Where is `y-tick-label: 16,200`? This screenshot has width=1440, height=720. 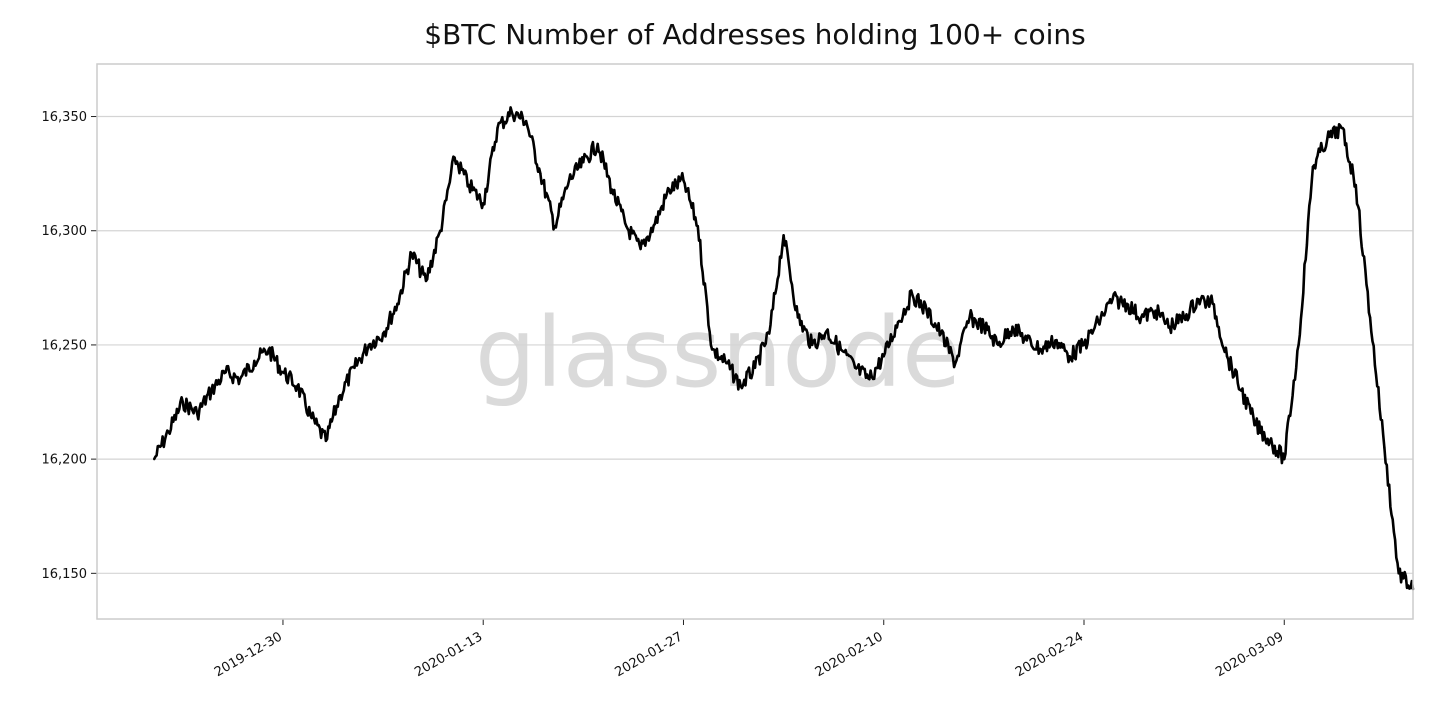 y-tick-label: 16,200 is located at coordinates (65, 460).